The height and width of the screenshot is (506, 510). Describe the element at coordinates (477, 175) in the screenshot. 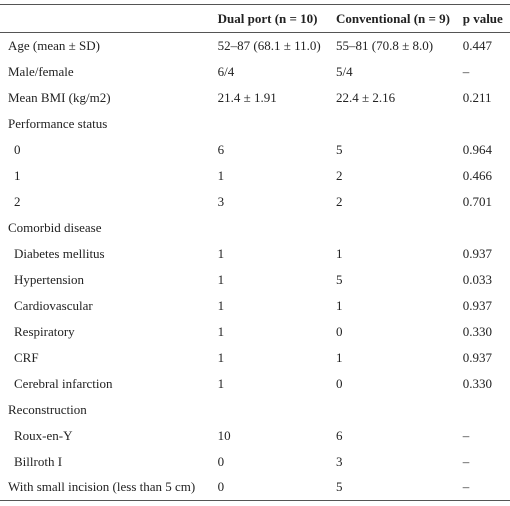

I see `p-value: 0.466` at that location.